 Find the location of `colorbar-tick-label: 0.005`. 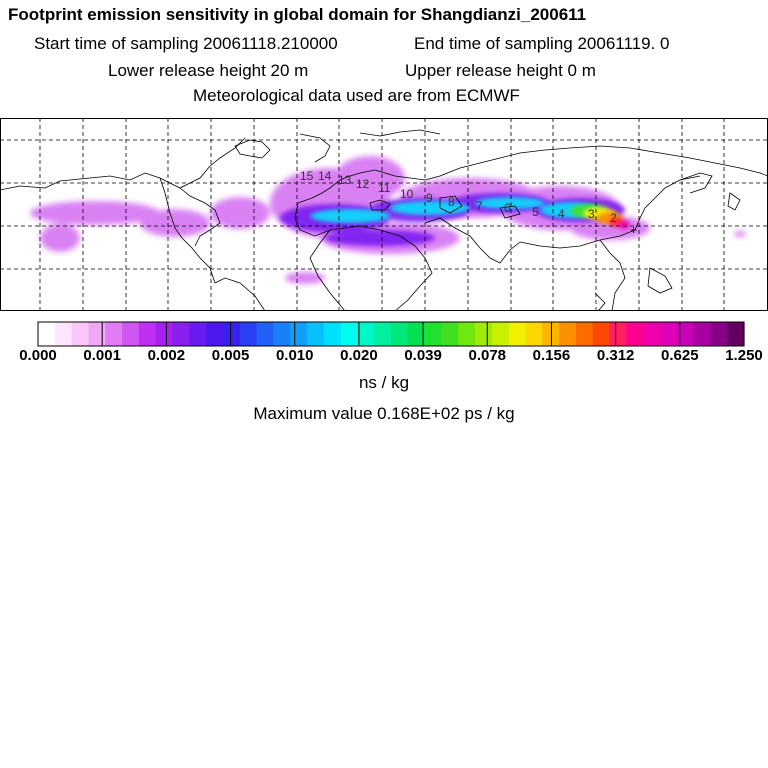

colorbar-tick-label: 0.005 is located at coordinates (231, 355).